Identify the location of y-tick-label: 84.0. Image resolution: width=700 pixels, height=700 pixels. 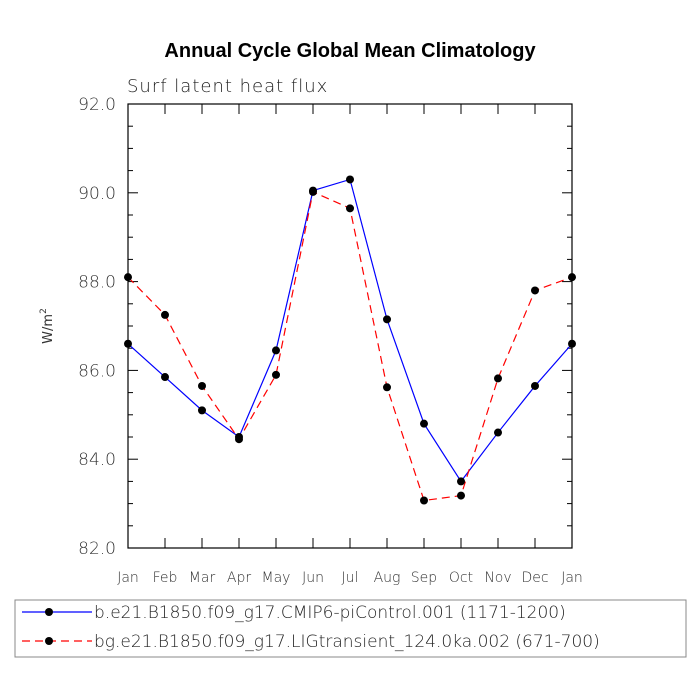
(97, 460).